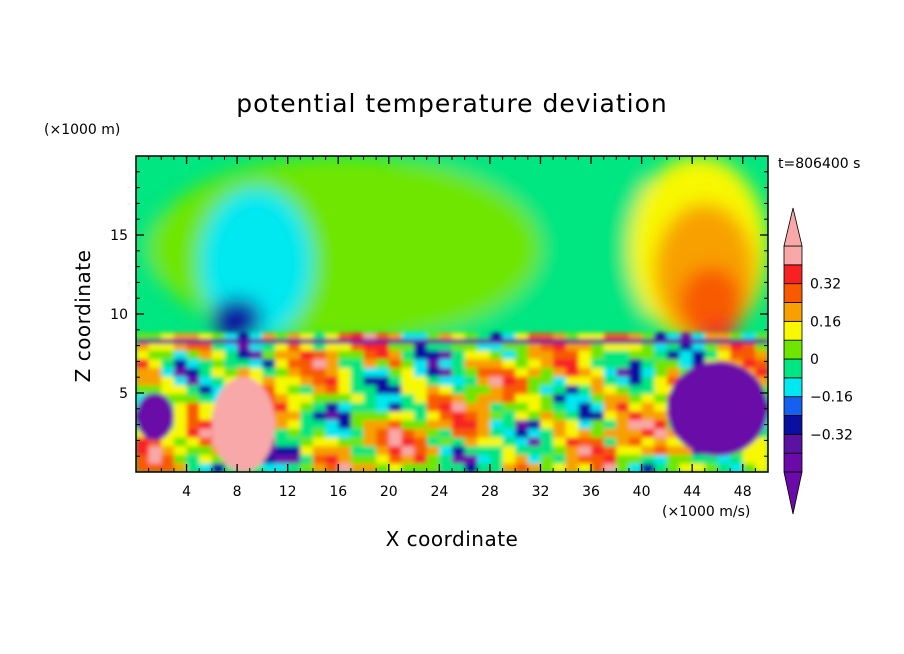  What do you see at coordinates (452, 341) in the screenshot?
I see `inversion-layer` at bounding box center [452, 341].